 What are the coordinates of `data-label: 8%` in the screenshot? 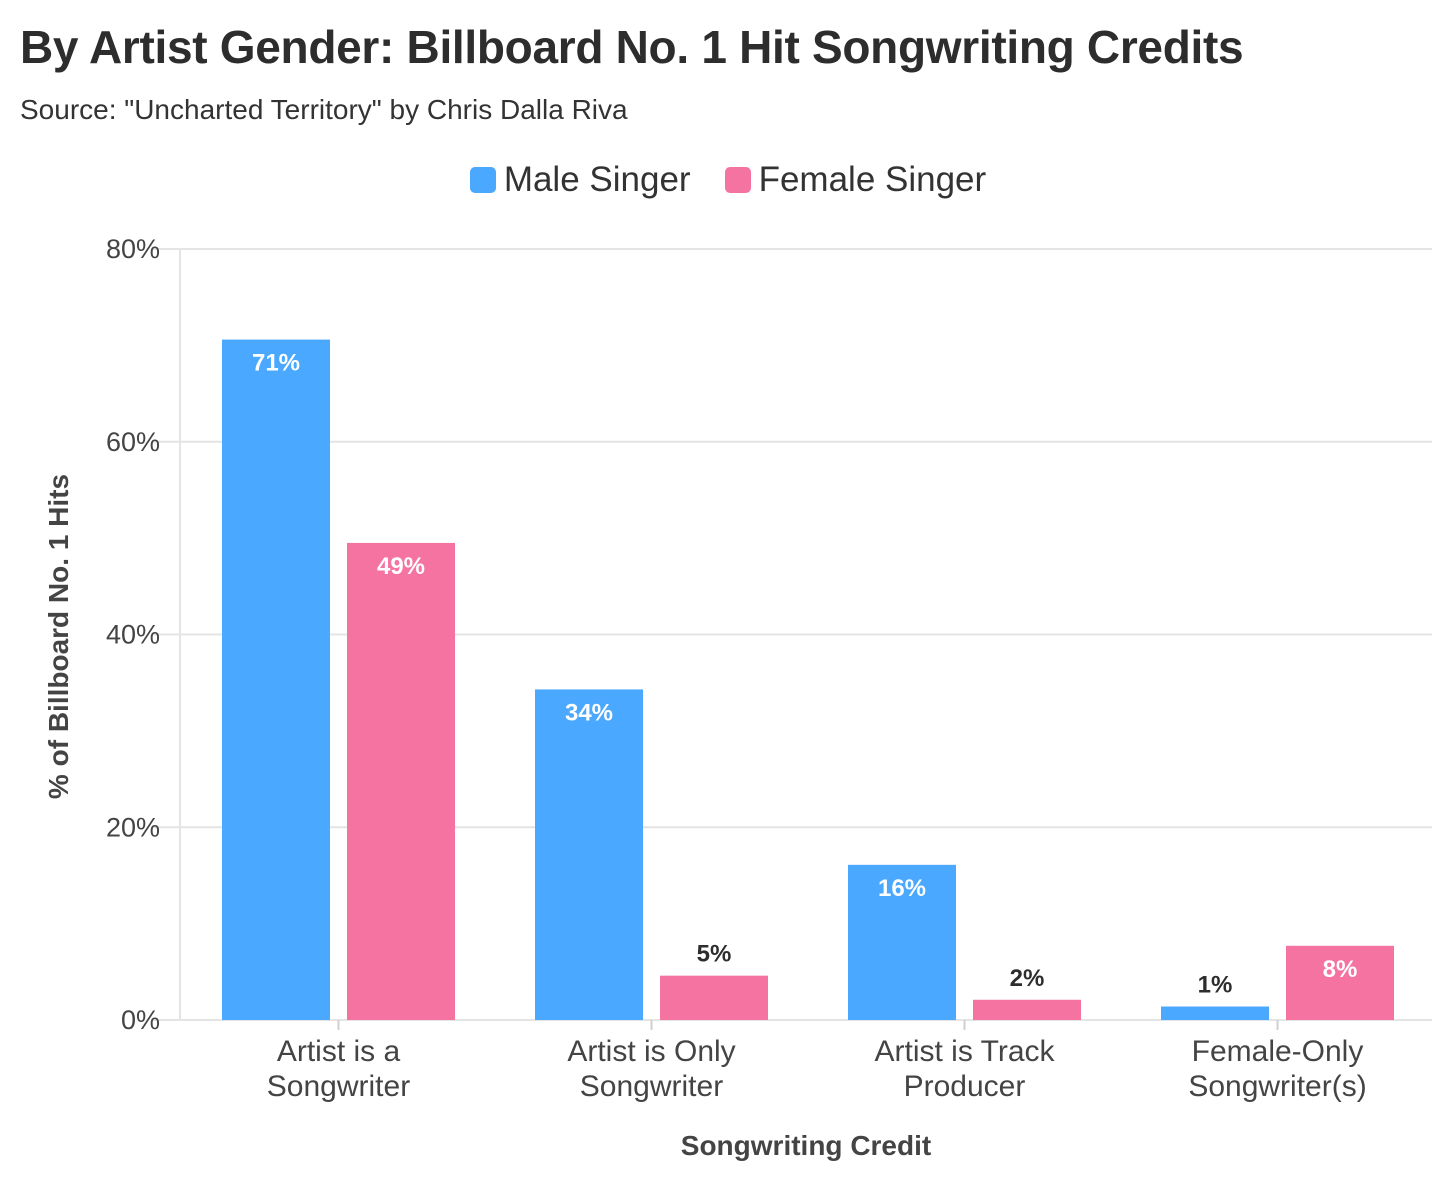 It's located at (1340, 969).